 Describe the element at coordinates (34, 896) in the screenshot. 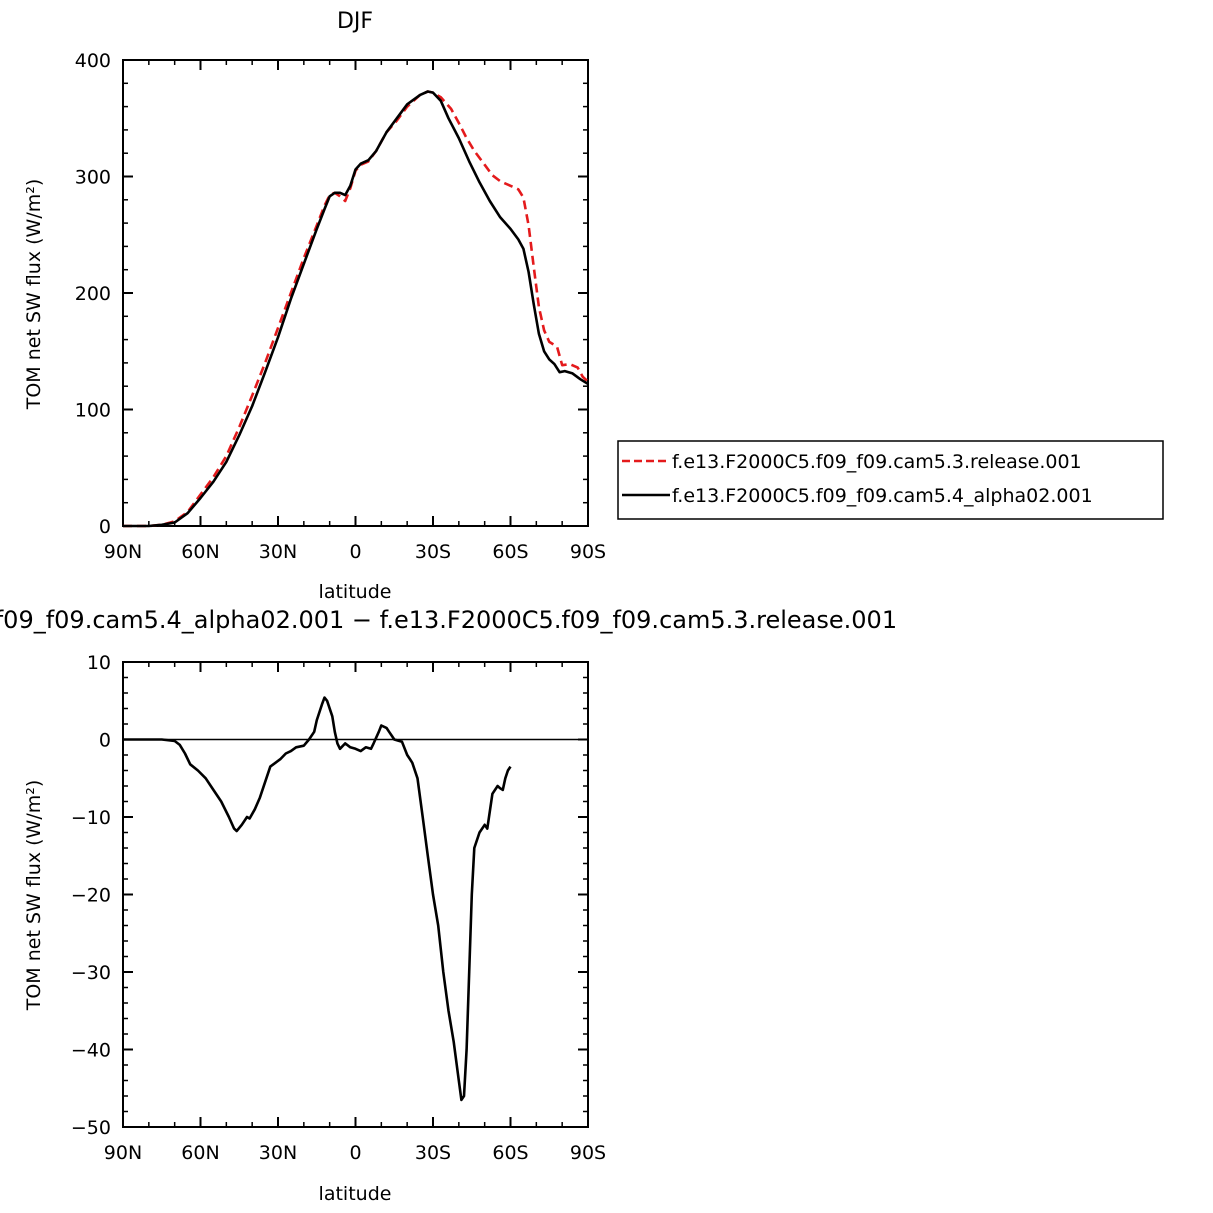

I see `bottom-chart-y-axis-label: TOM net SW flux (W/m²)` at that location.